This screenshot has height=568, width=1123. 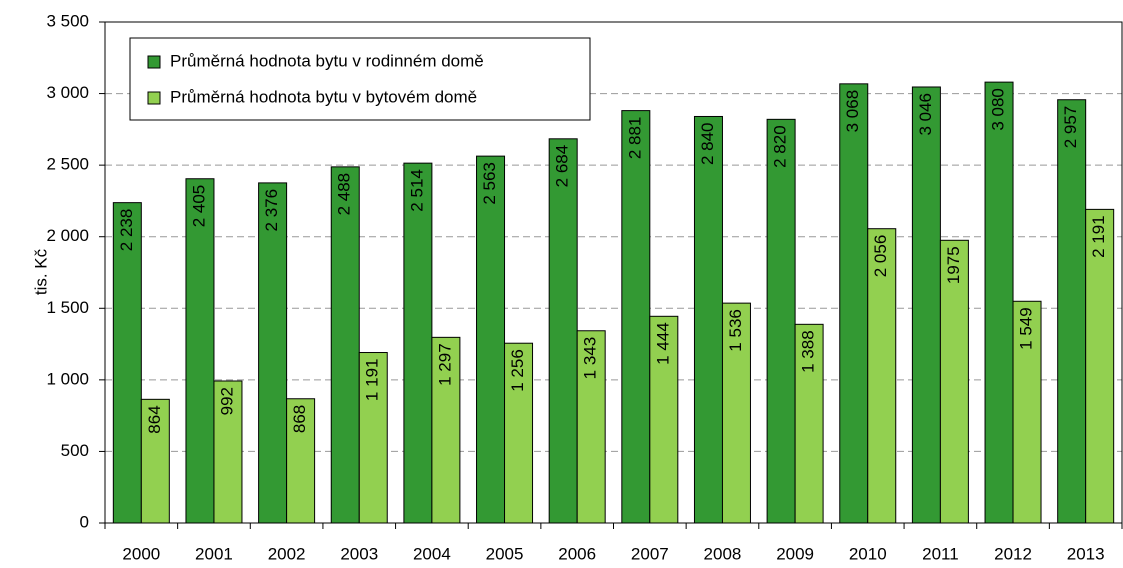 I want to click on y-tick-label: 1 000, so click(x=67, y=378).